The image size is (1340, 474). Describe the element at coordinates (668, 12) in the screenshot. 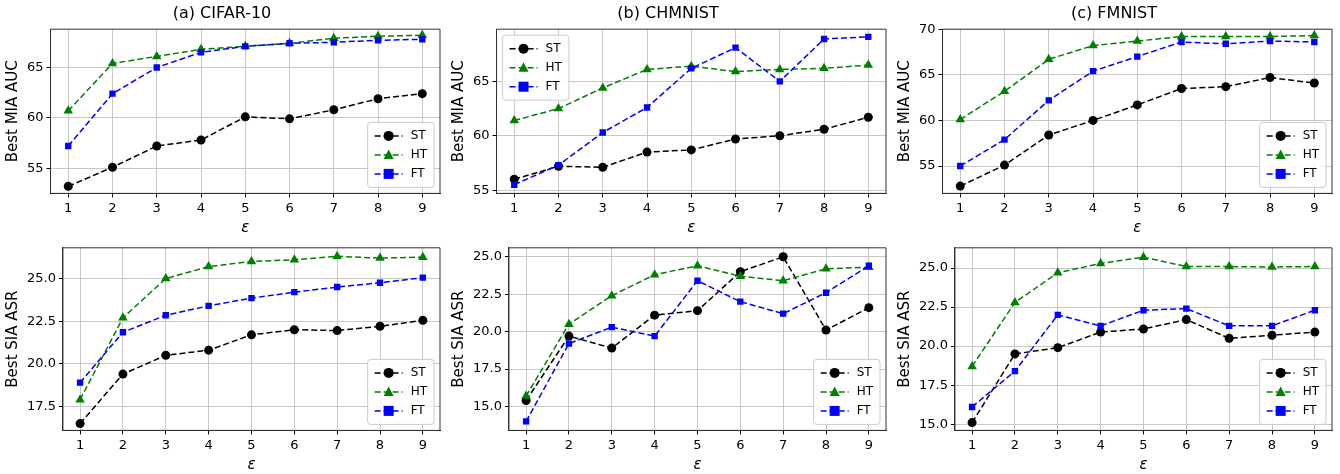

I see `chart-title: (b) CHMNIST` at that location.